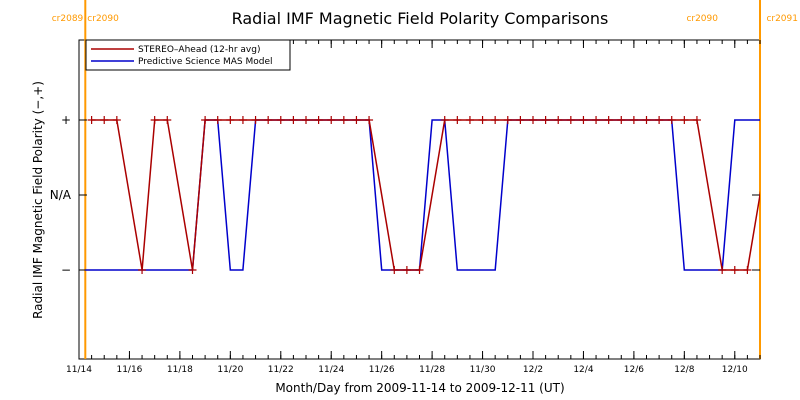  What do you see at coordinates (79, 370) in the screenshot?
I see `x-tick-label: 11/14` at bounding box center [79, 370].